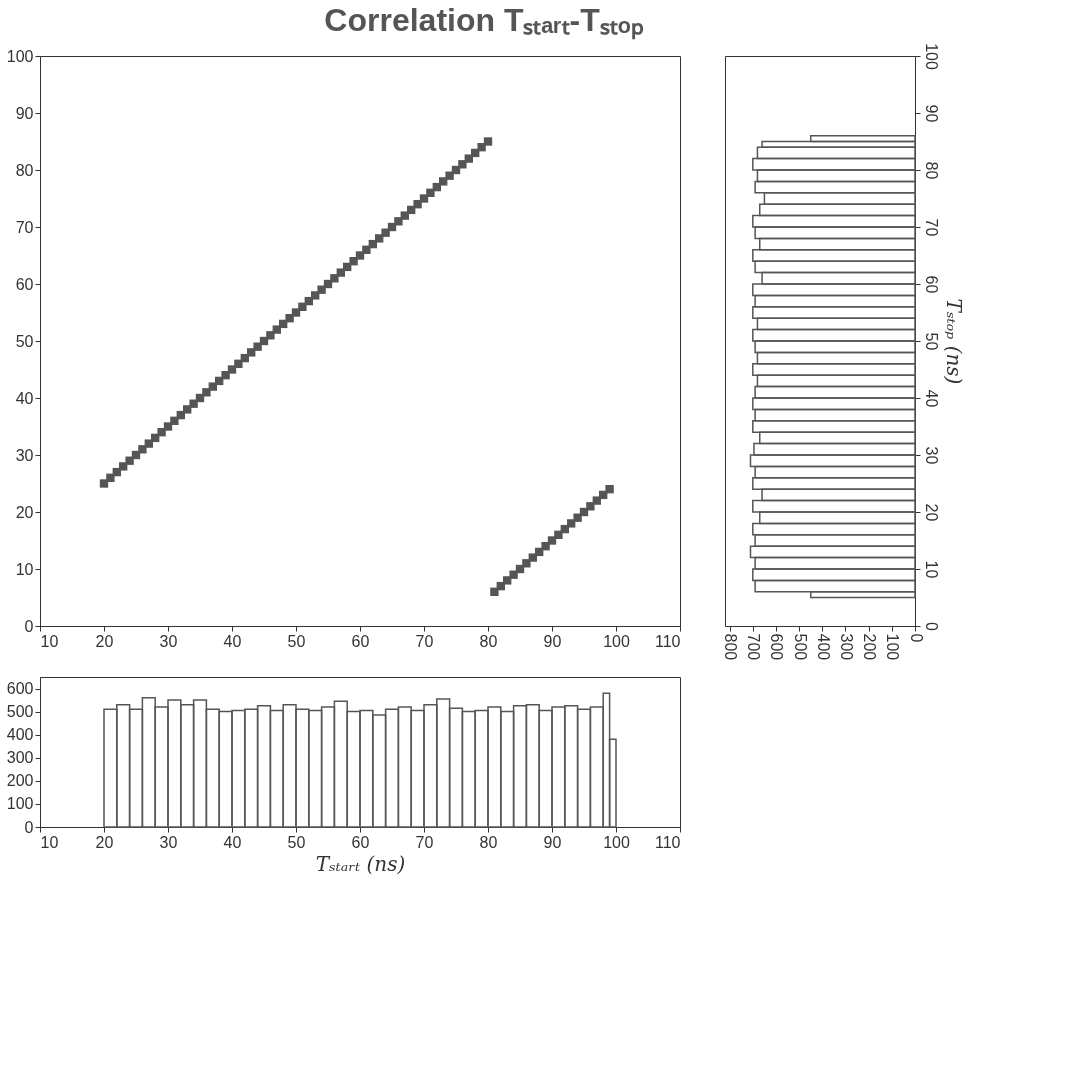  What do you see at coordinates (823, 647) in the screenshot?
I see `x-tick-label: 400` at bounding box center [823, 647].